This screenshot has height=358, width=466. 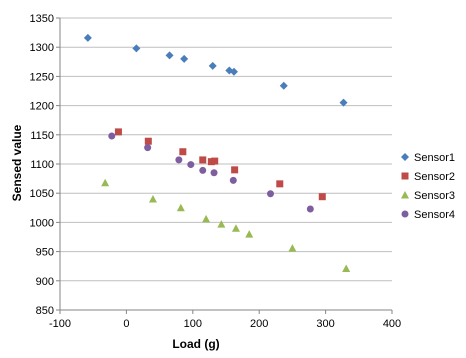 I want to click on legend-label: Sensor4, so click(x=434, y=215).